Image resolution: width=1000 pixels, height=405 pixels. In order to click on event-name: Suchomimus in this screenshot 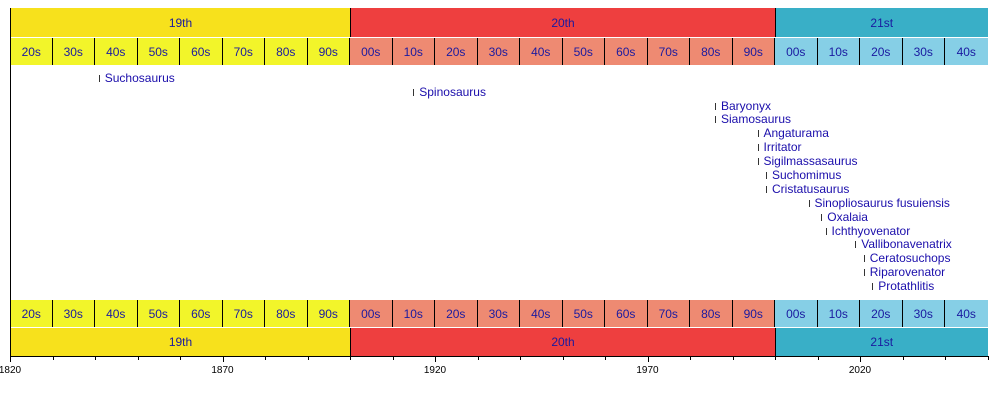, I will do `click(807, 175)`.